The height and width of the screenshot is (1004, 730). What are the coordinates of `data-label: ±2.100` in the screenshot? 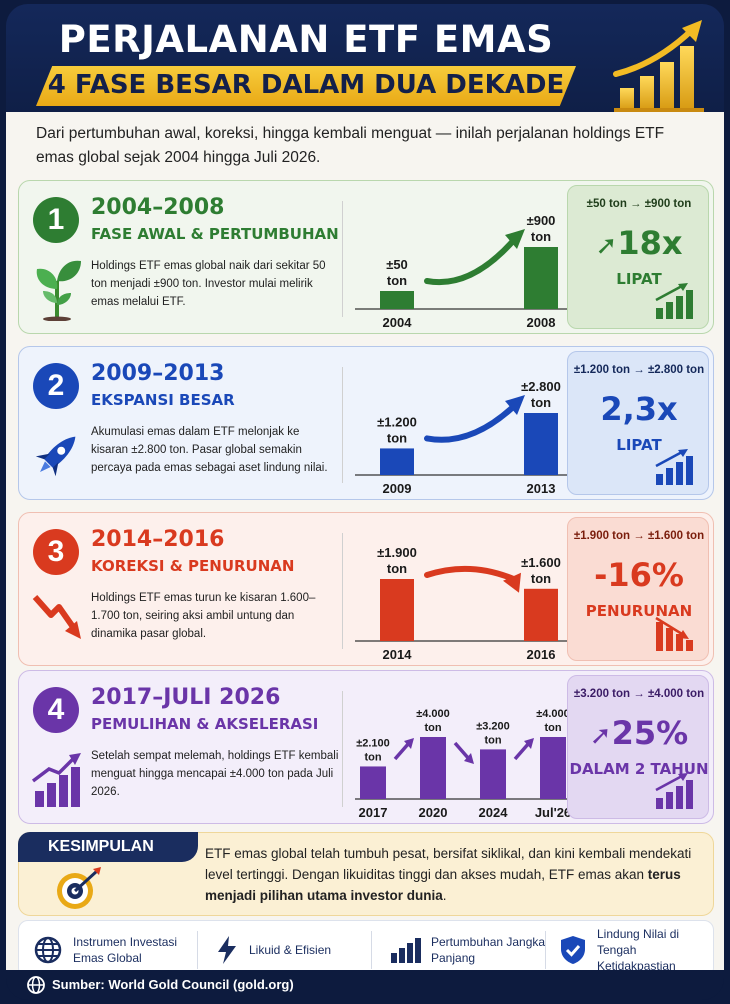 It's located at (373, 743).